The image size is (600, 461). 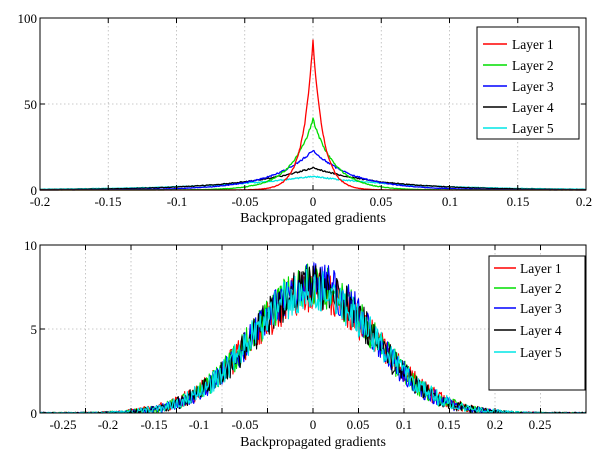 I want to click on legend-bottom: Layer 1 Layer 2 Layer 3 Layer 4 Layer 5, so click(x=537, y=323).